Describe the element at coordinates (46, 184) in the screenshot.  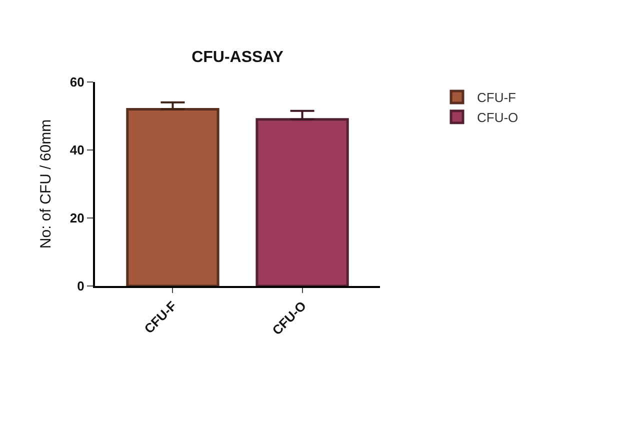
I see `y-axis-title: No: of CFU / 60mm` at that location.